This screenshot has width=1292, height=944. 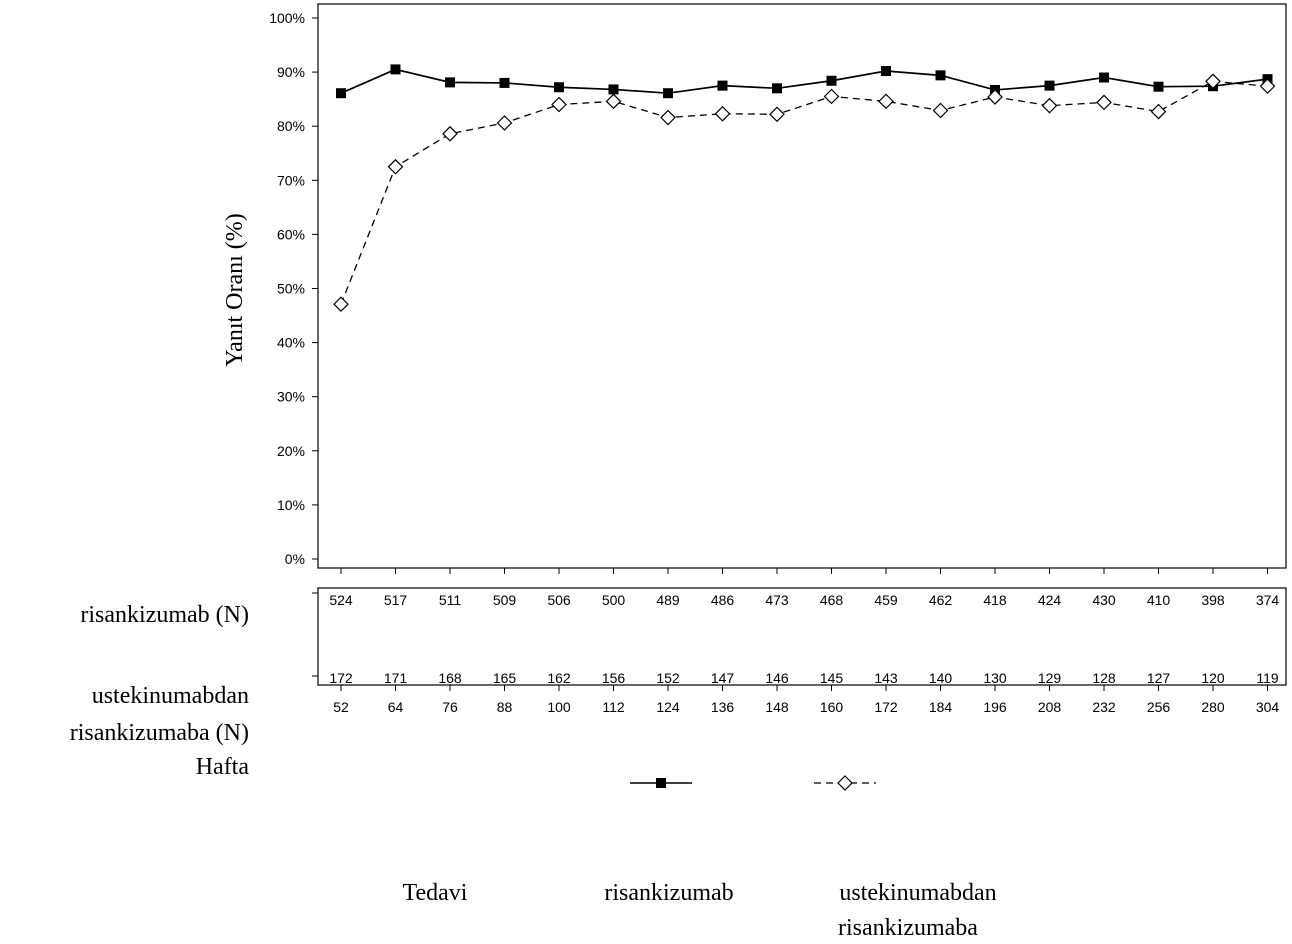 What do you see at coordinates (777, 678) in the screenshot?
I see `risk-table-cell: 146` at bounding box center [777, 678].